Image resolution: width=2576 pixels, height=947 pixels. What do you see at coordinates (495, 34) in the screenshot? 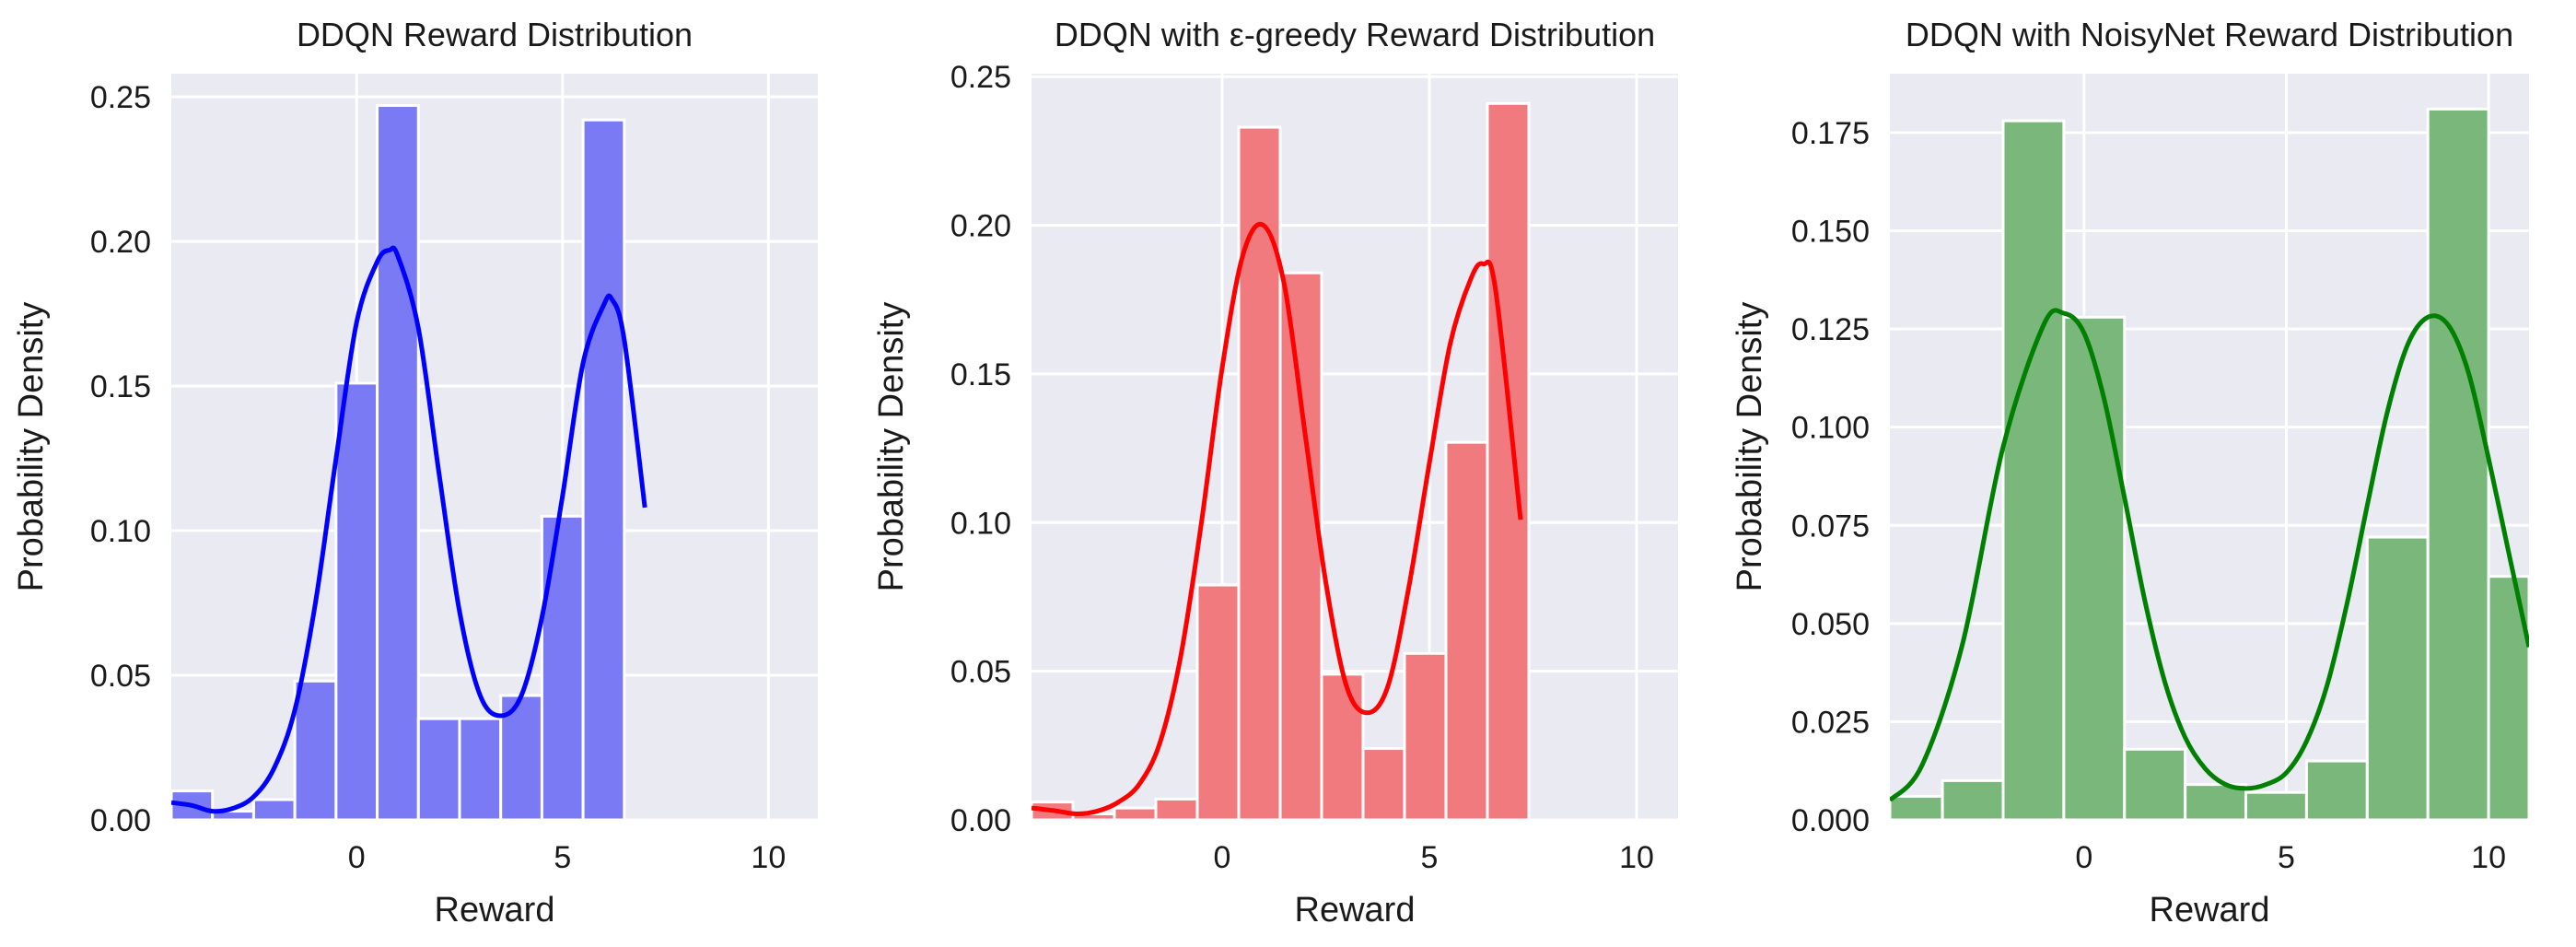
I see `chart-title: DDQN Reward Distribution` at bounding box center [495, 34].